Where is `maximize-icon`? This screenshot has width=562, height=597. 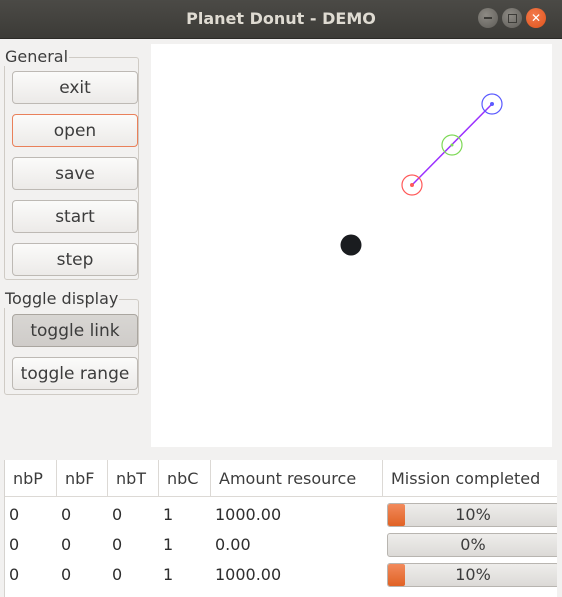
maximize-icon is located at coordinates (512, 18).